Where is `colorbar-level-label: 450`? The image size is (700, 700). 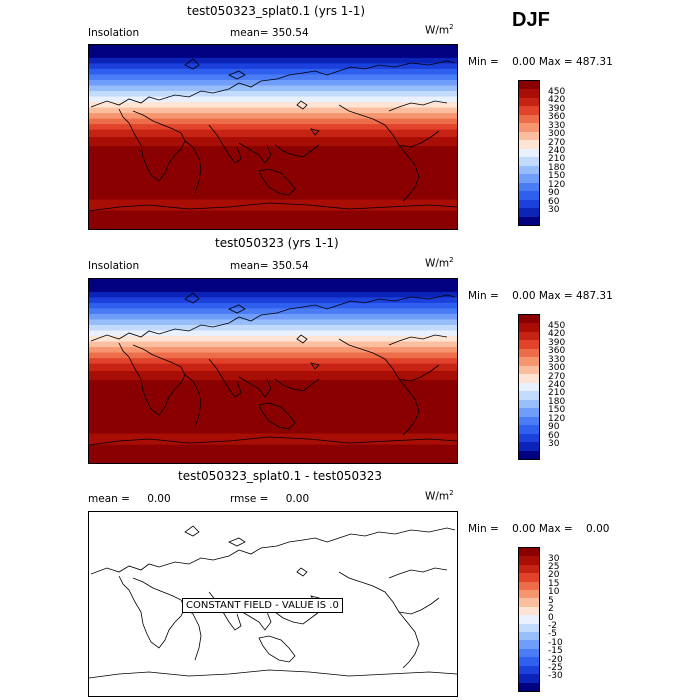 colorbar-level-label: 450 is located at coordinates (557, 325).